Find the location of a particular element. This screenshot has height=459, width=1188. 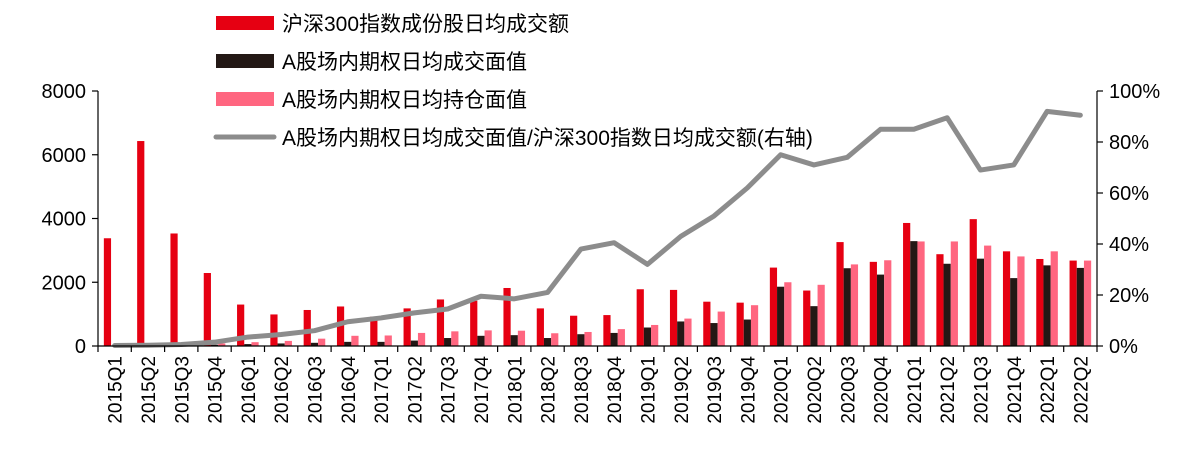

bar-1-2017Q3 is located at coordinates (440, 322).